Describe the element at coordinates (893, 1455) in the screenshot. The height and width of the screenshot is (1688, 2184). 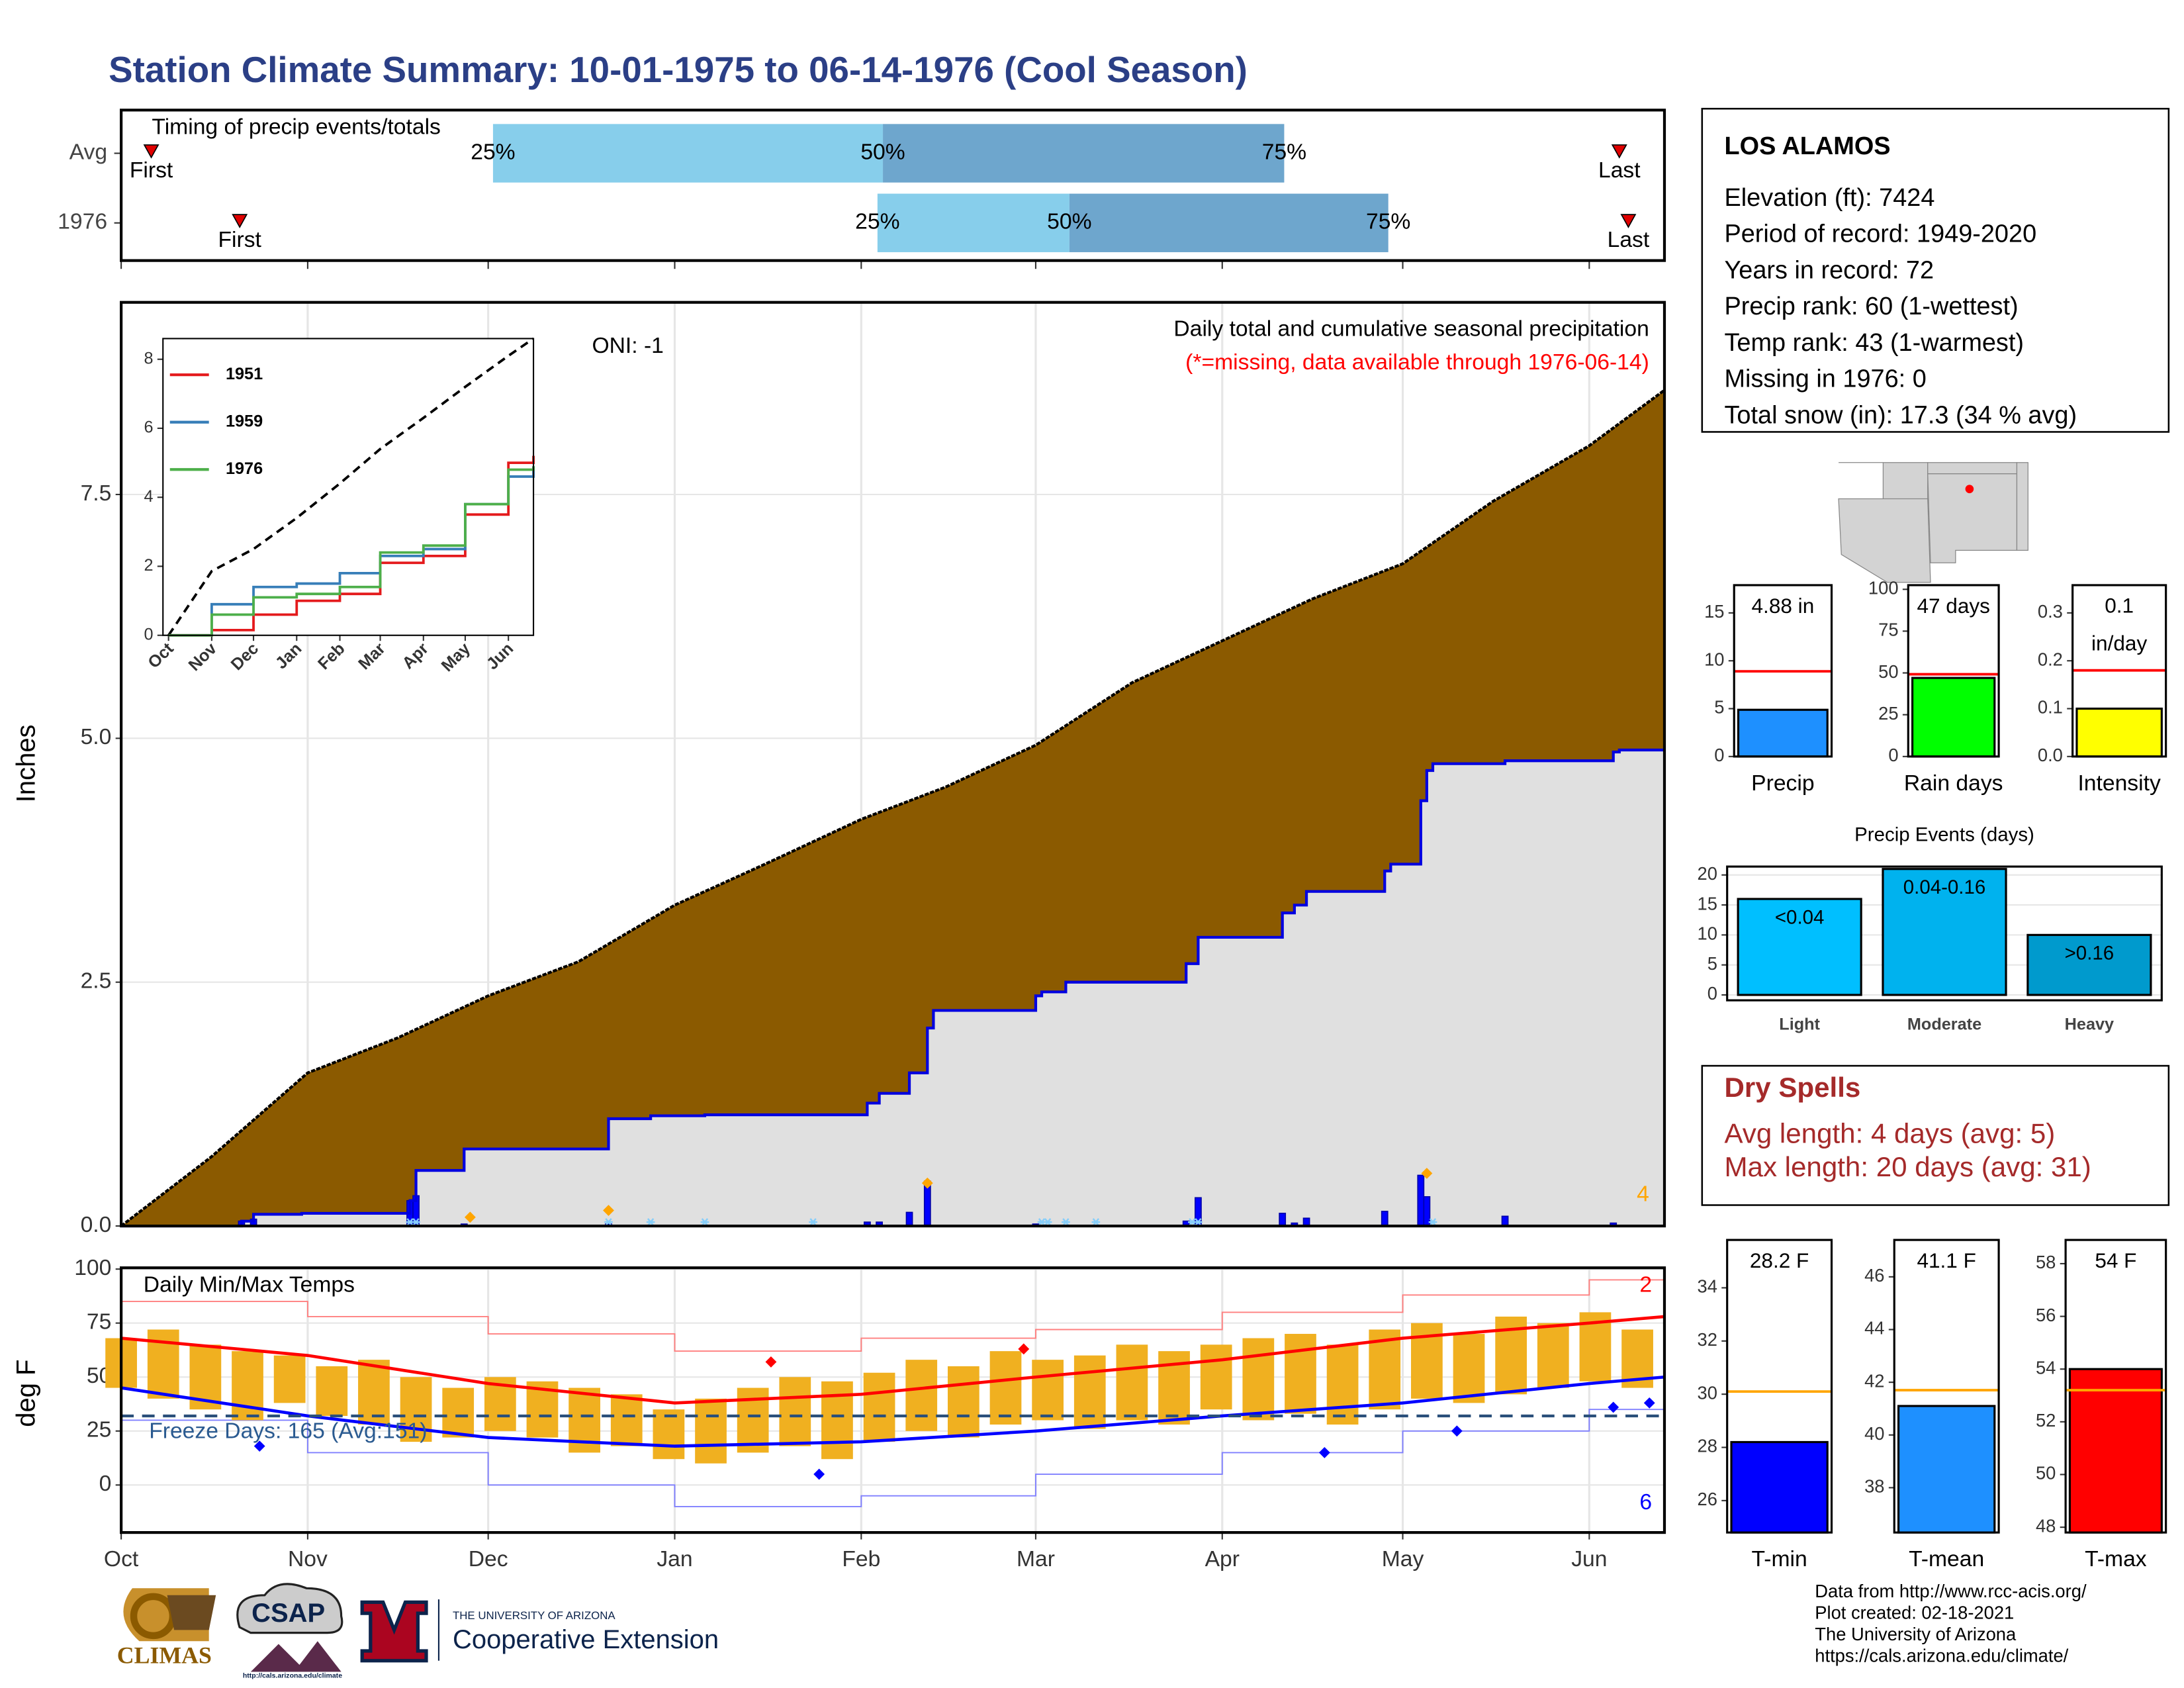
I see `record-min-line` at that location.